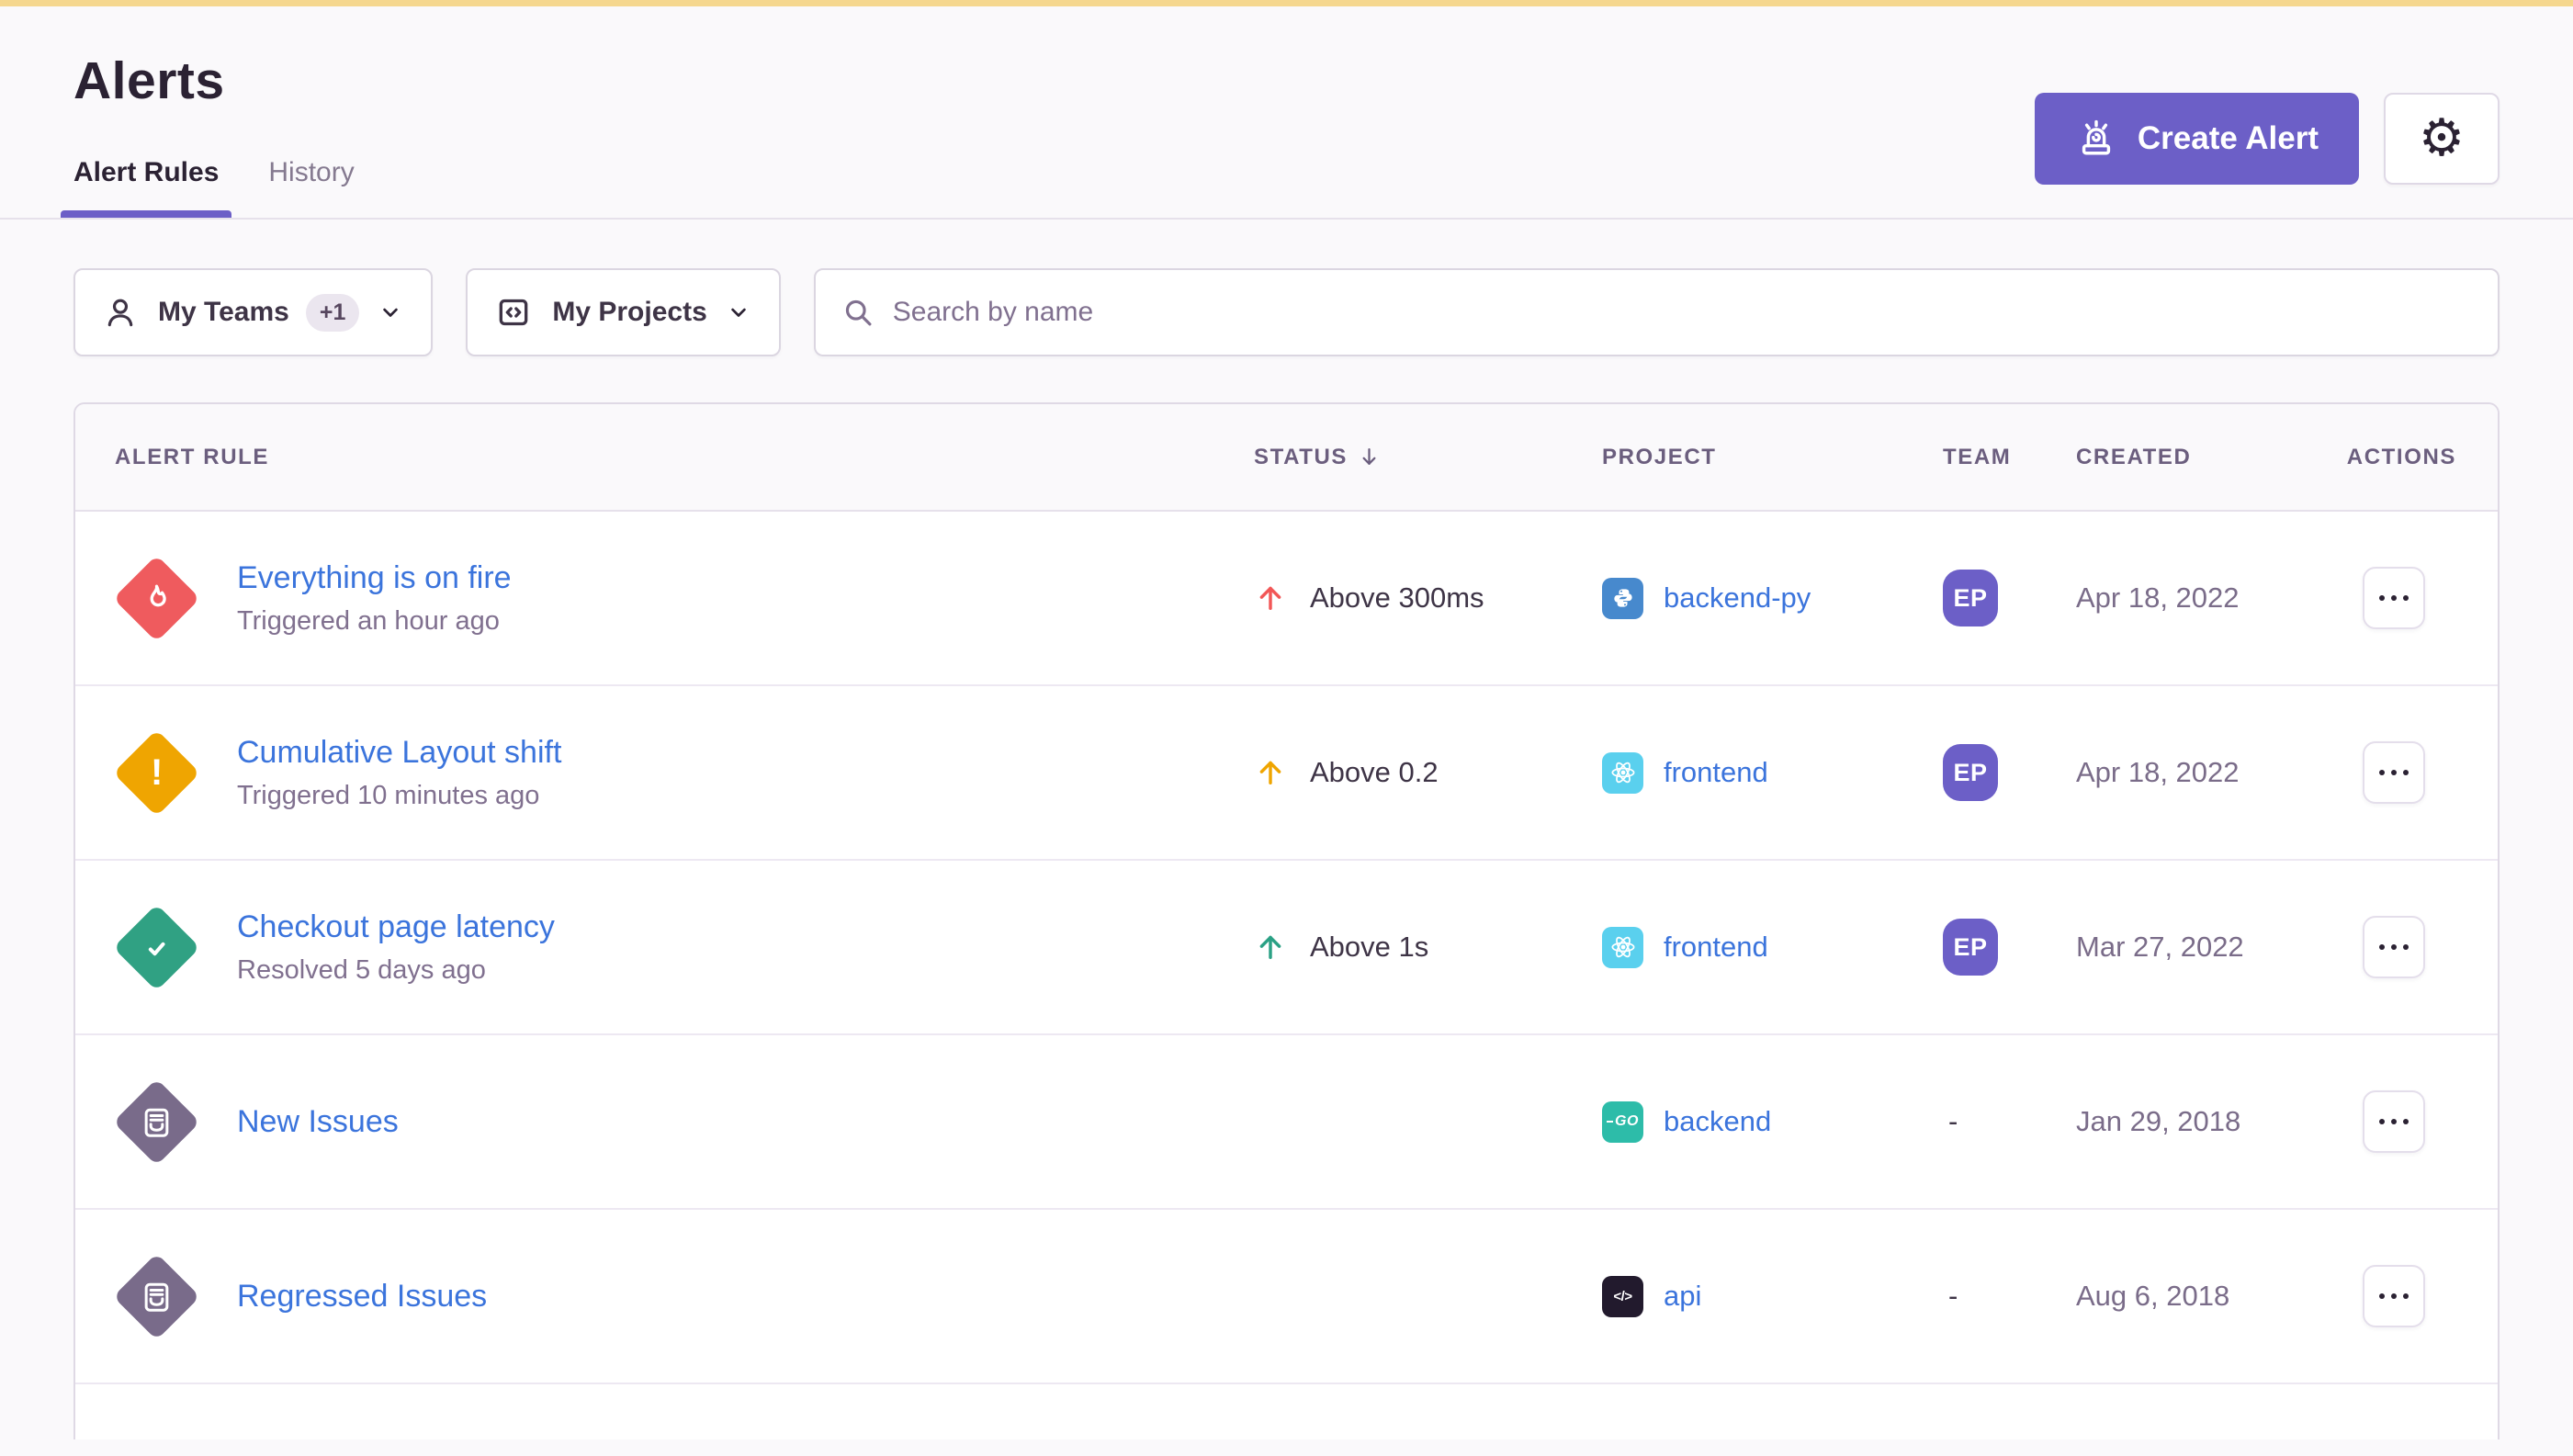 The width and height of the screenshot is (2573, 1456). I want to click on exclamation-icon: !, so click(156, 772).